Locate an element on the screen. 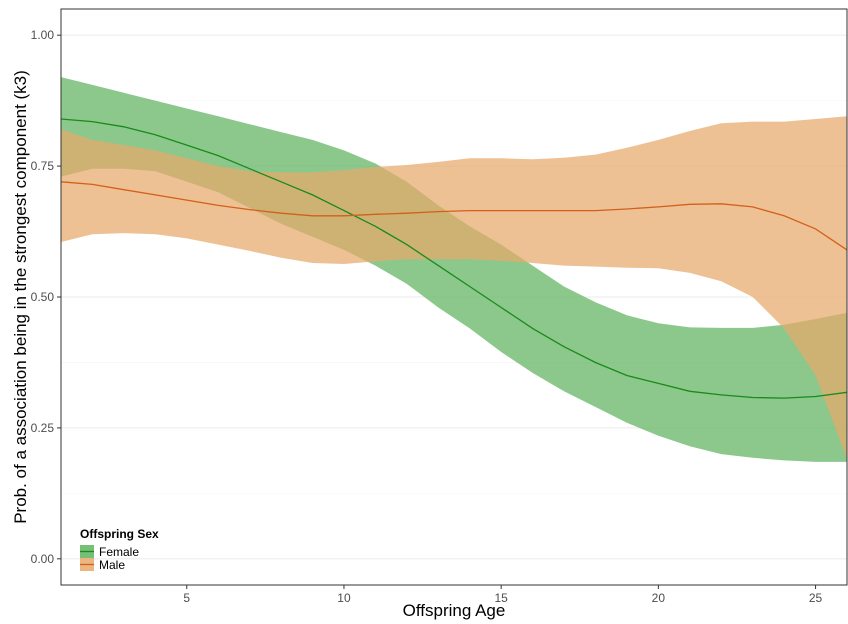  x-tick-label-0: 5 is located at coordinates (186, 598).